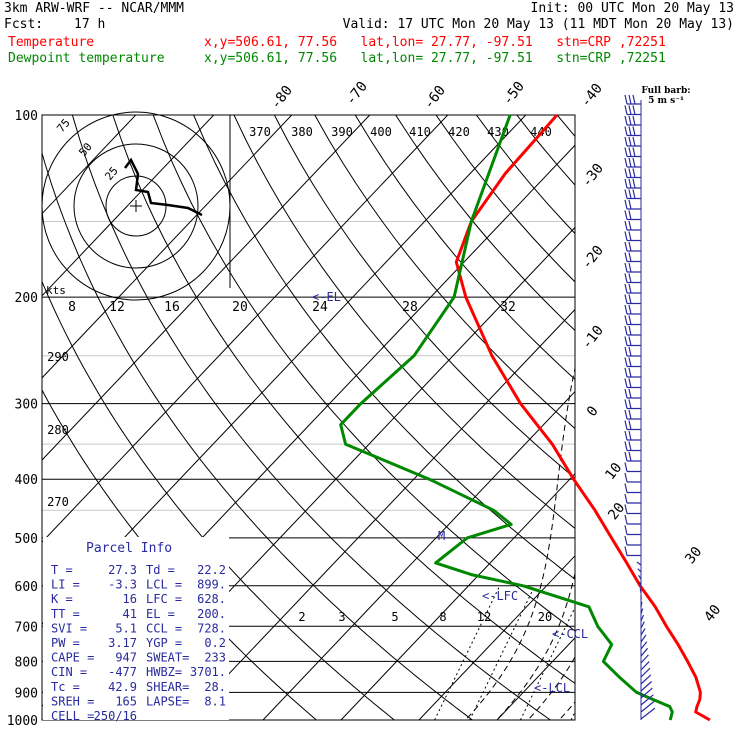 The image size is (740, 740). Describe the element at coordinates (240, 307) in the screenshot. I see `moist-adiabat-label: 20` at that location.